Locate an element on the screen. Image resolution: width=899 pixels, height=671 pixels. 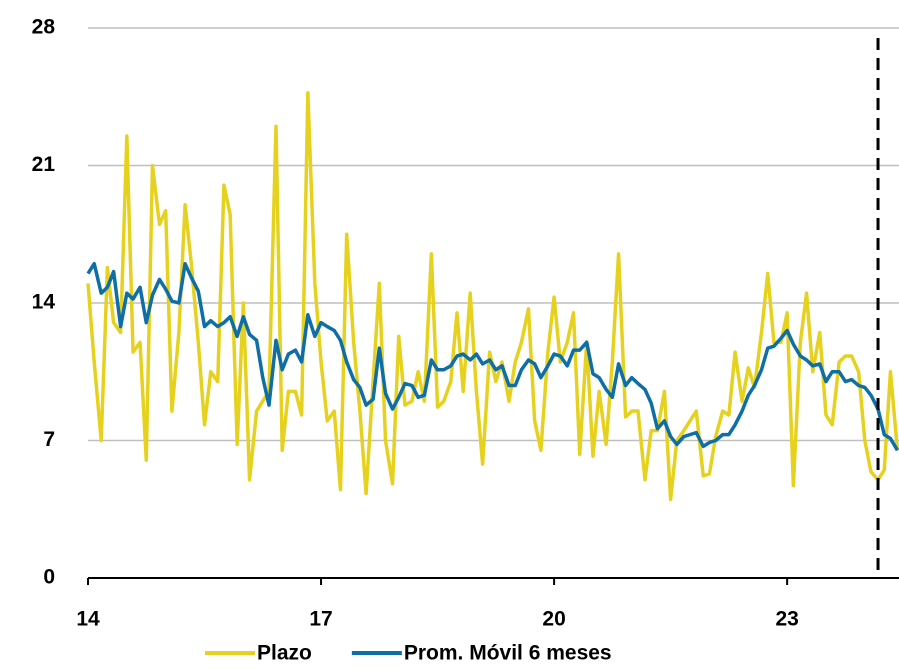
y-tick-label: 0 is located at coordinates (49, 577).